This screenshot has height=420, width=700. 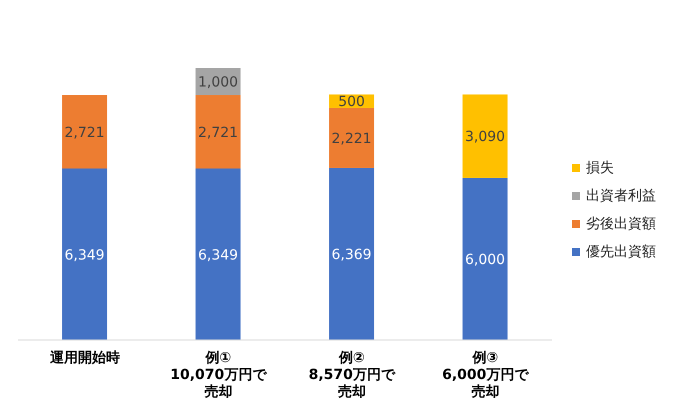 What do you see at coordinates (351, 102) in the screenshot?
I see `data-label: 500` at bounding box center [351, 102].